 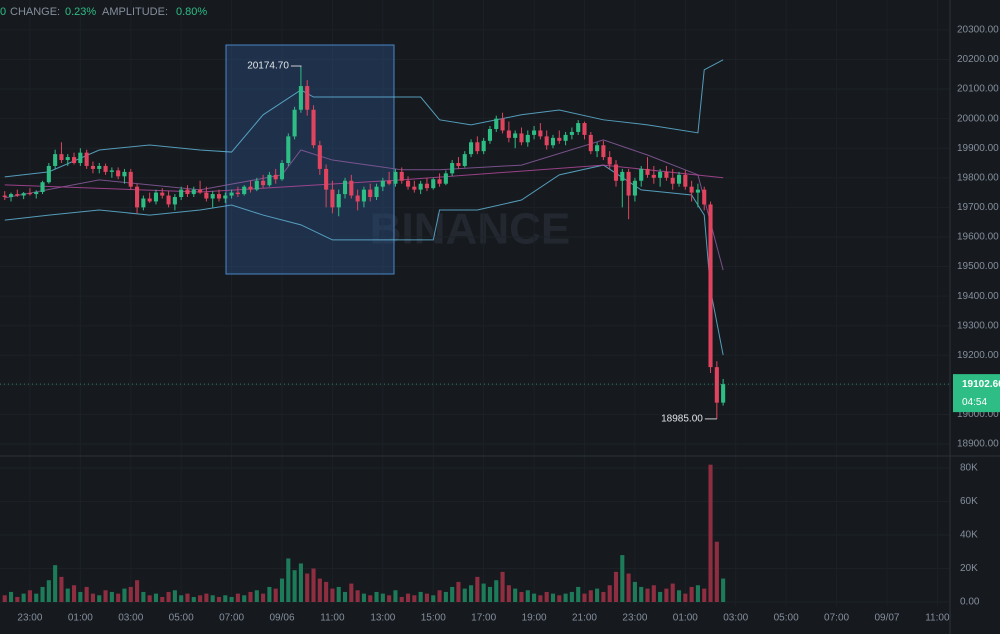 I want to click on price-tag-label: 19102.60, so click(x=981, y=384).